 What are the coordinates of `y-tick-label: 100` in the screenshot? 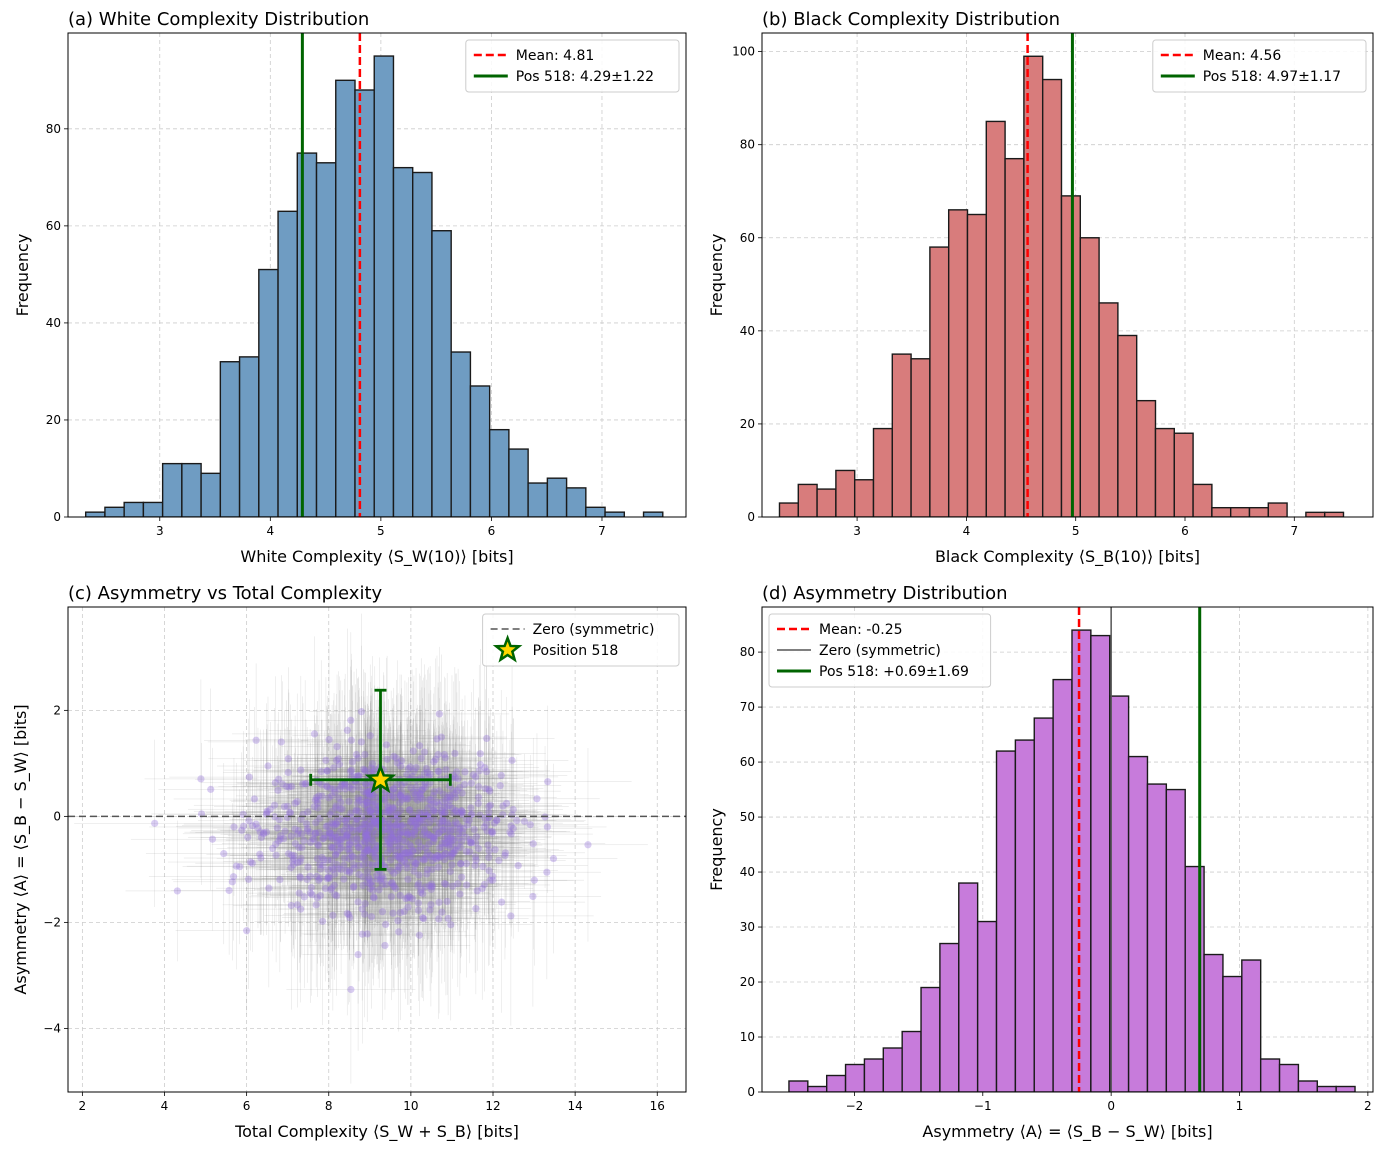 It's located at (743, 52).